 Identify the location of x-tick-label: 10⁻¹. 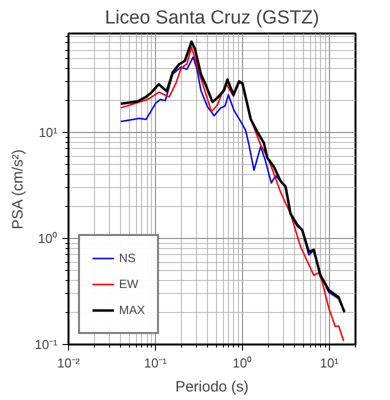
(156, 363).